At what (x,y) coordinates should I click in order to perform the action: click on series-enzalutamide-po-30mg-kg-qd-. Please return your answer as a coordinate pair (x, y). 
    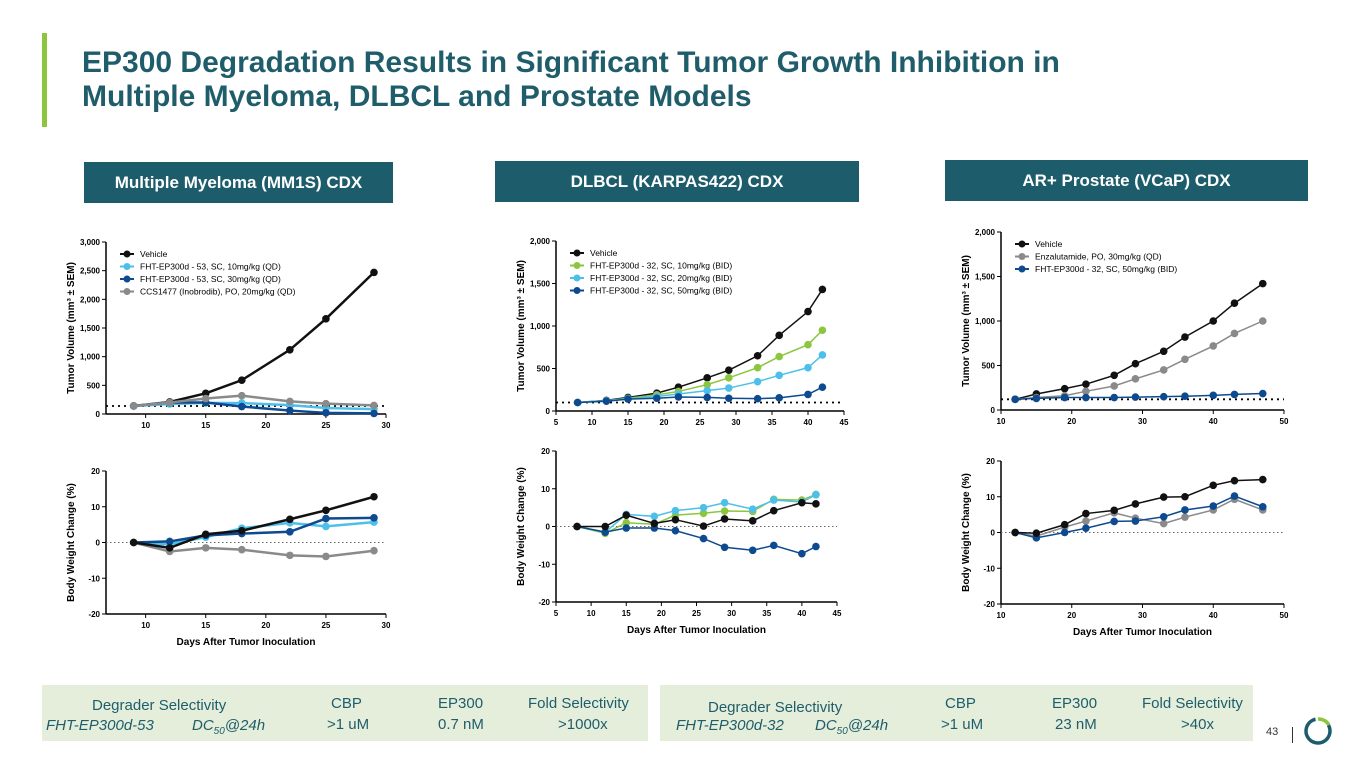
    Looking at the image, I should click on (1139, 517).